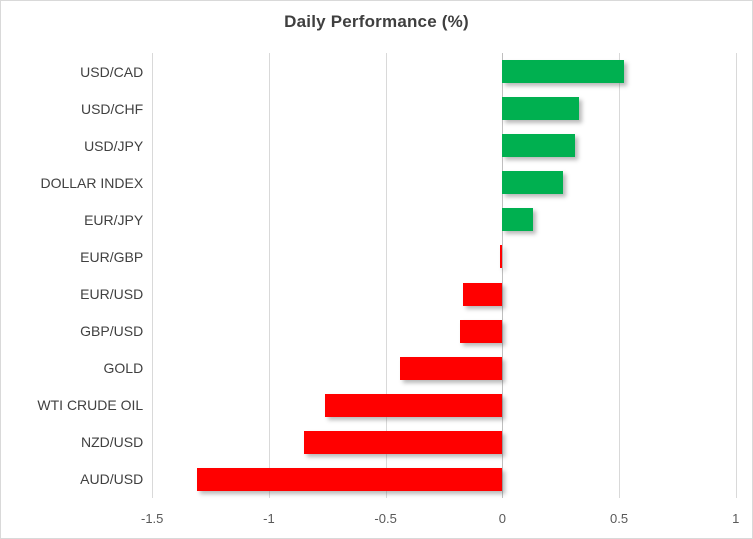 The width and height of the screenshot is (753, 539). I want to click on bar-usd-jpy, so click(538, 146).